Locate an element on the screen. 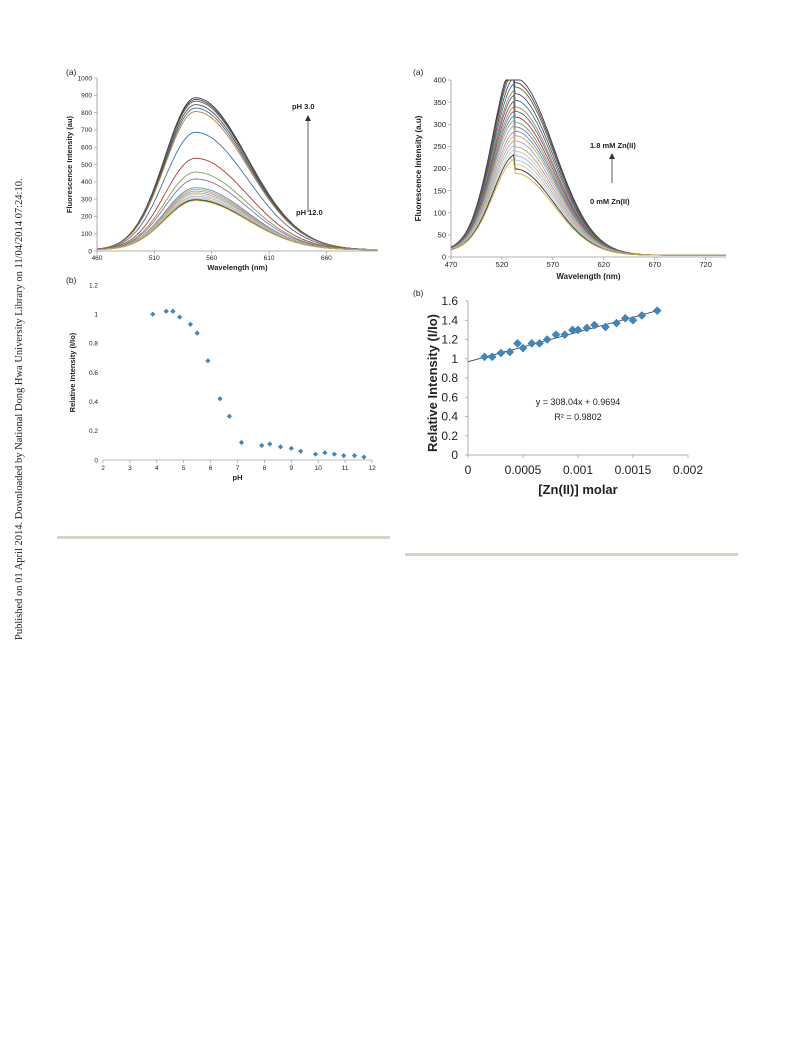 Image resolution: width=793 pixels, height=1039 pixels. divider-left is located at coordinates (223, 537).